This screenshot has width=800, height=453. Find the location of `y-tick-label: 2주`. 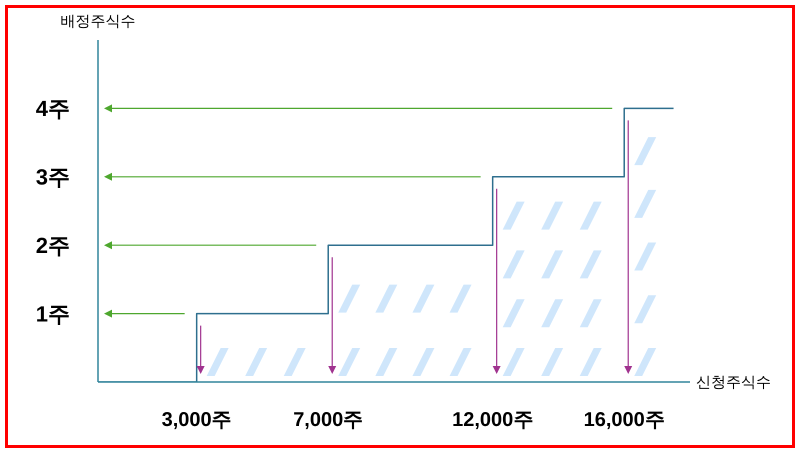

y-tick-label: 2주 is located at coordinates (53, 245).